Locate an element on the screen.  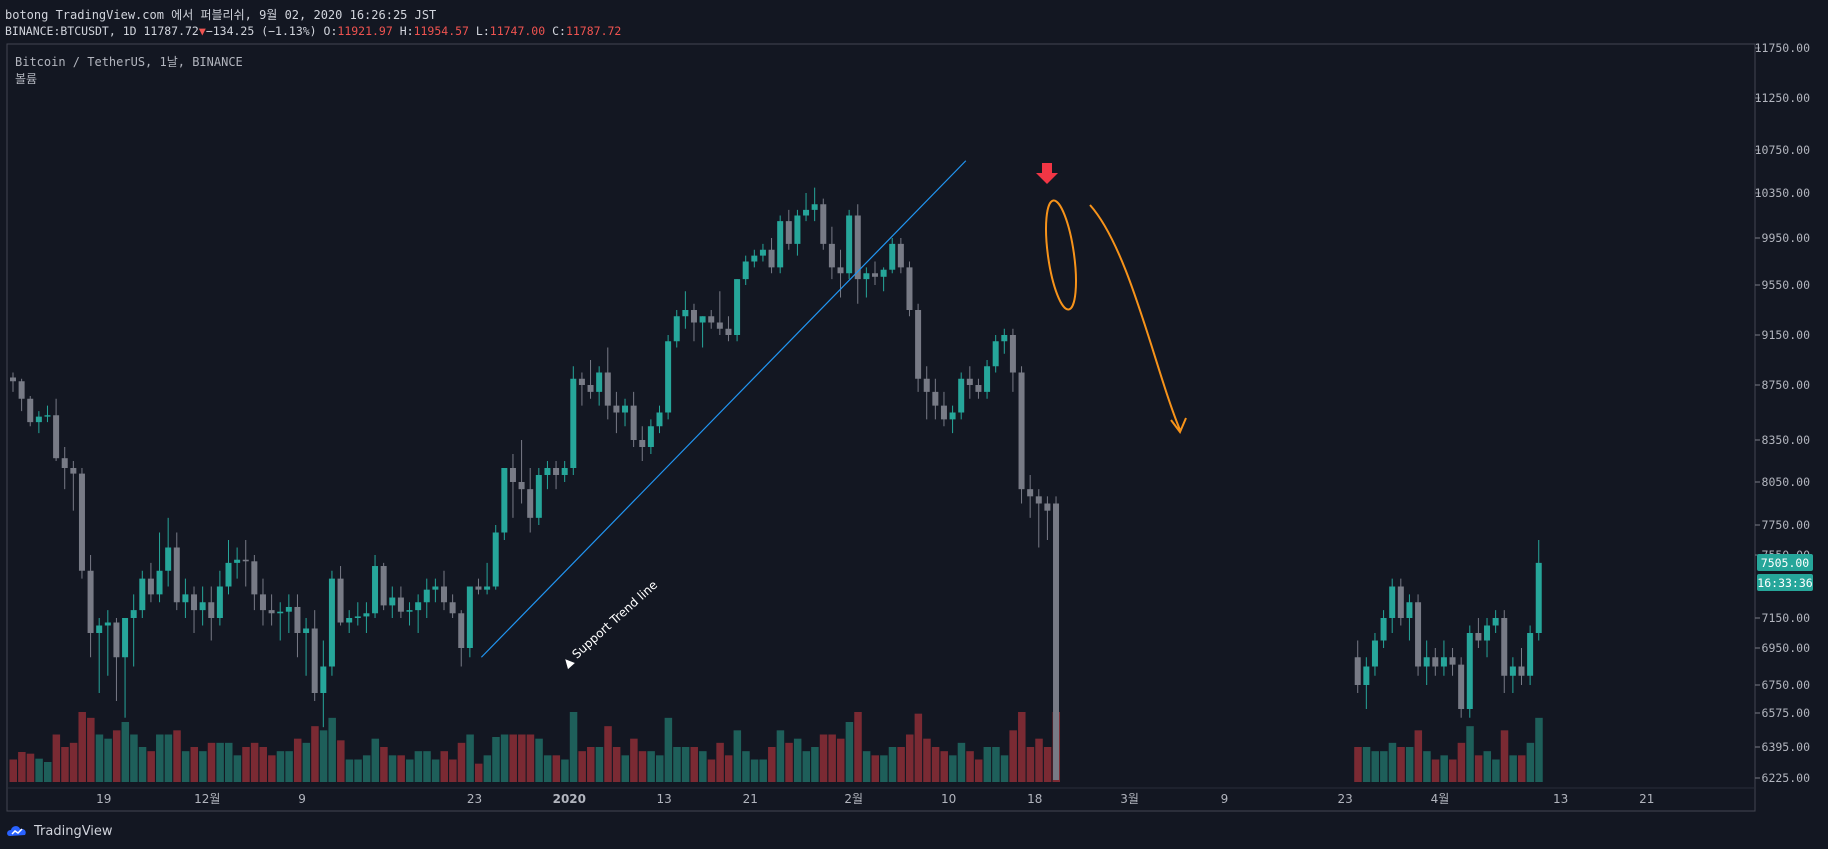
last-price-tag: 7505.00 is located at coordinates (1785, 563).